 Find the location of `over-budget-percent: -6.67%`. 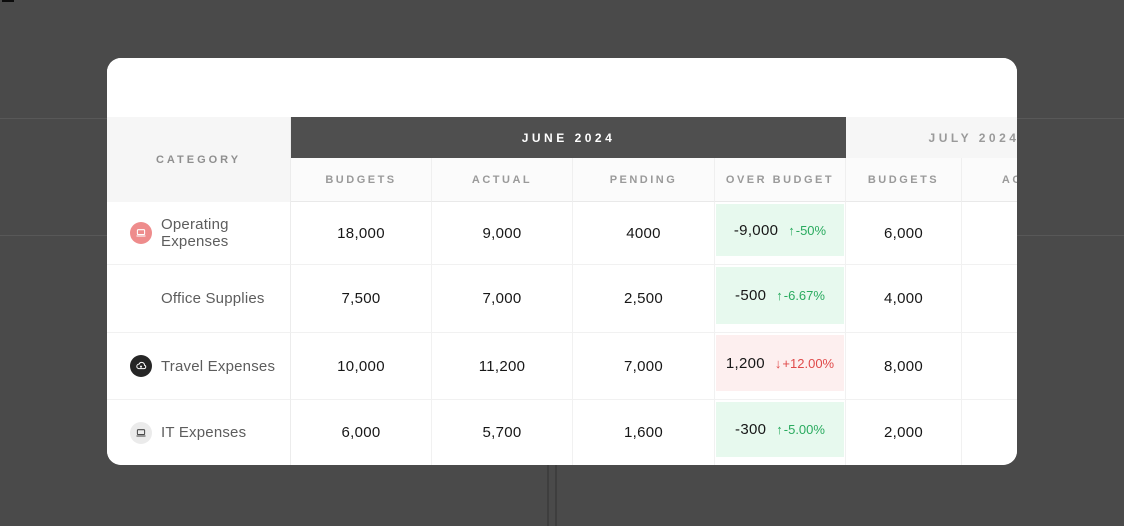

over-budget-percent: -6.67% is located at coordinates (804, 295).